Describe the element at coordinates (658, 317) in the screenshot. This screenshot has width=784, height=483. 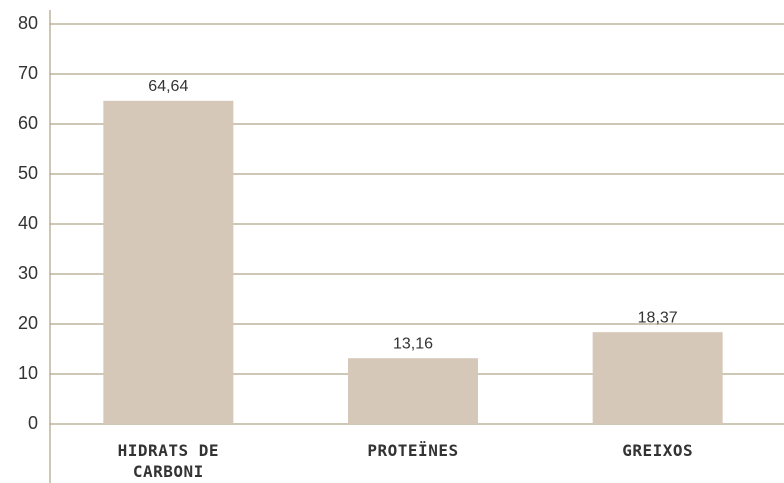
I see `value-label: 18,37` at that location.